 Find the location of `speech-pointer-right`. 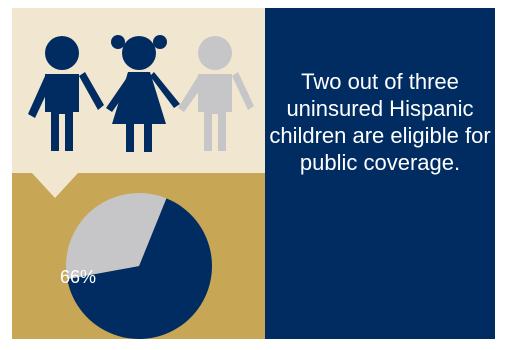

speech-pointer-right is located at coordinates (279, 43).